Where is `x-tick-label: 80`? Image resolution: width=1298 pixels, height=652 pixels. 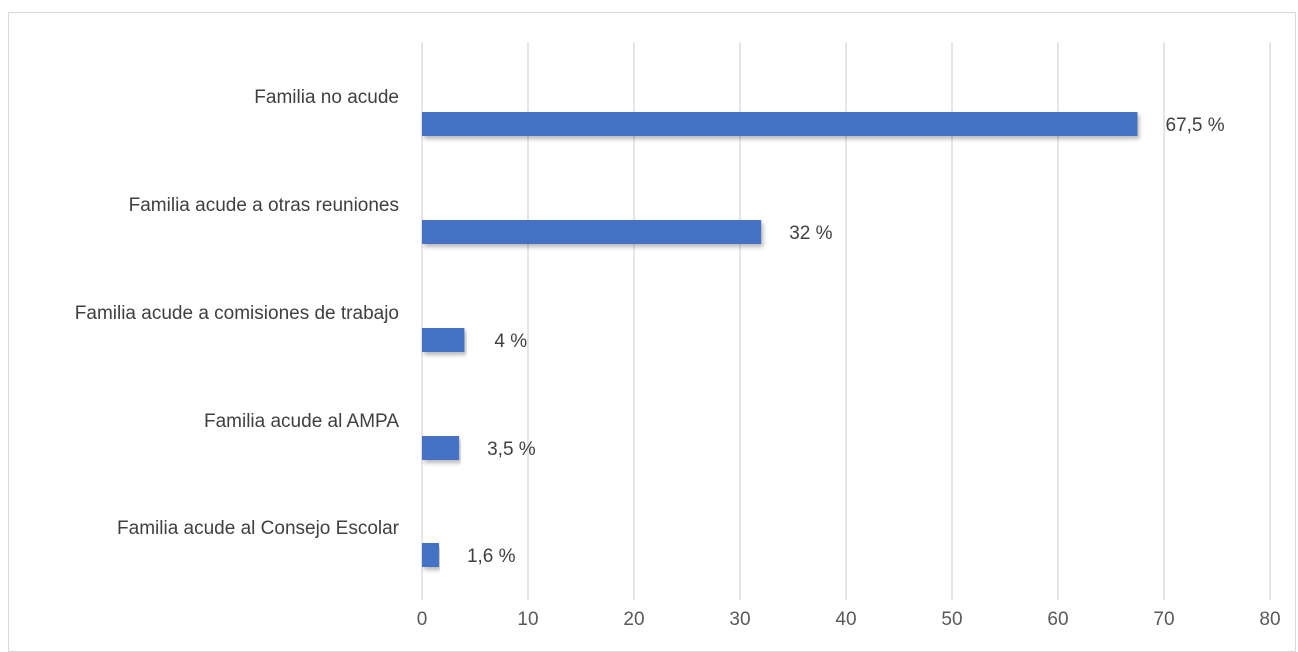 x-tick-label: 80 is located at coordinates (1269, 619).